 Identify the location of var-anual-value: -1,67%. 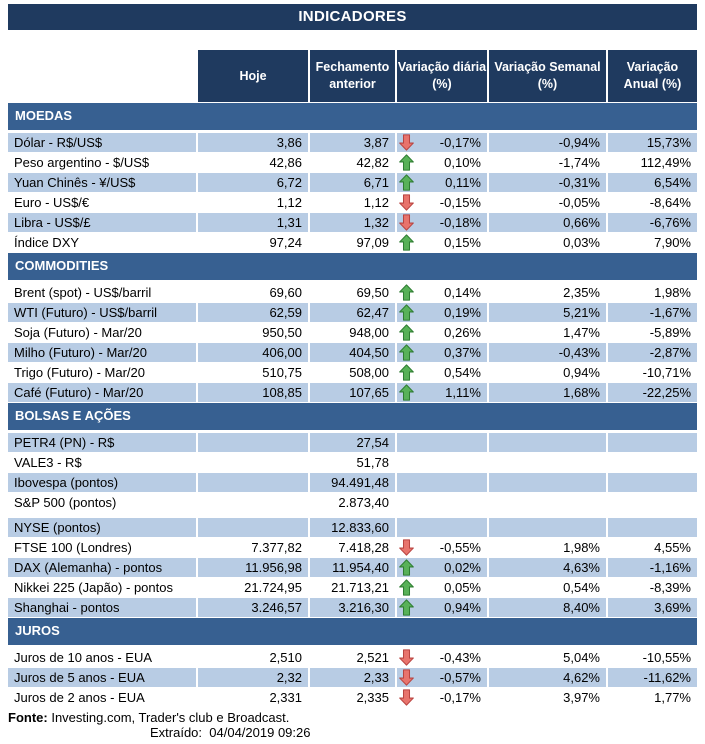
(652, 312).